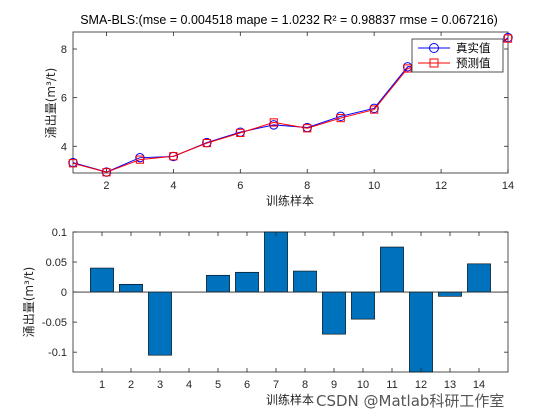  I want to click on bottom-ylabel-text: 涌出量(m³/t), so click(29, 302).